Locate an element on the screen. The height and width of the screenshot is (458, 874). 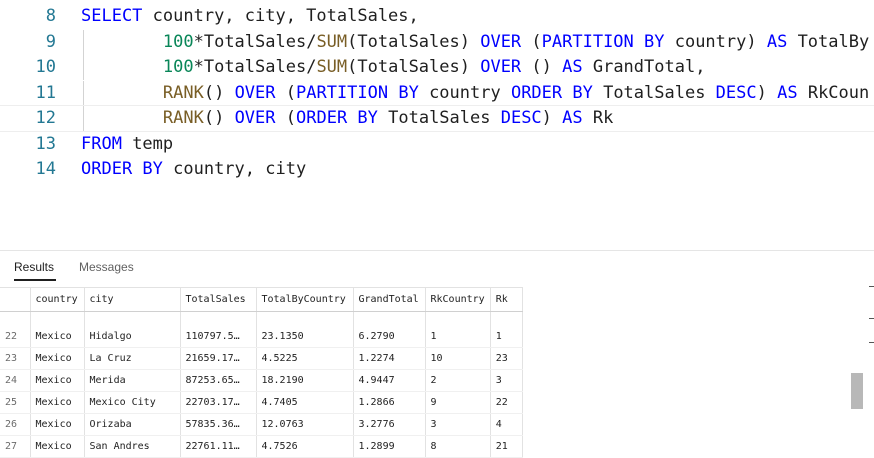
table-row: 24 Mexico Merida 87253.65… 18.2190 4.9447 2 3 is located at coordinates (261, 380).